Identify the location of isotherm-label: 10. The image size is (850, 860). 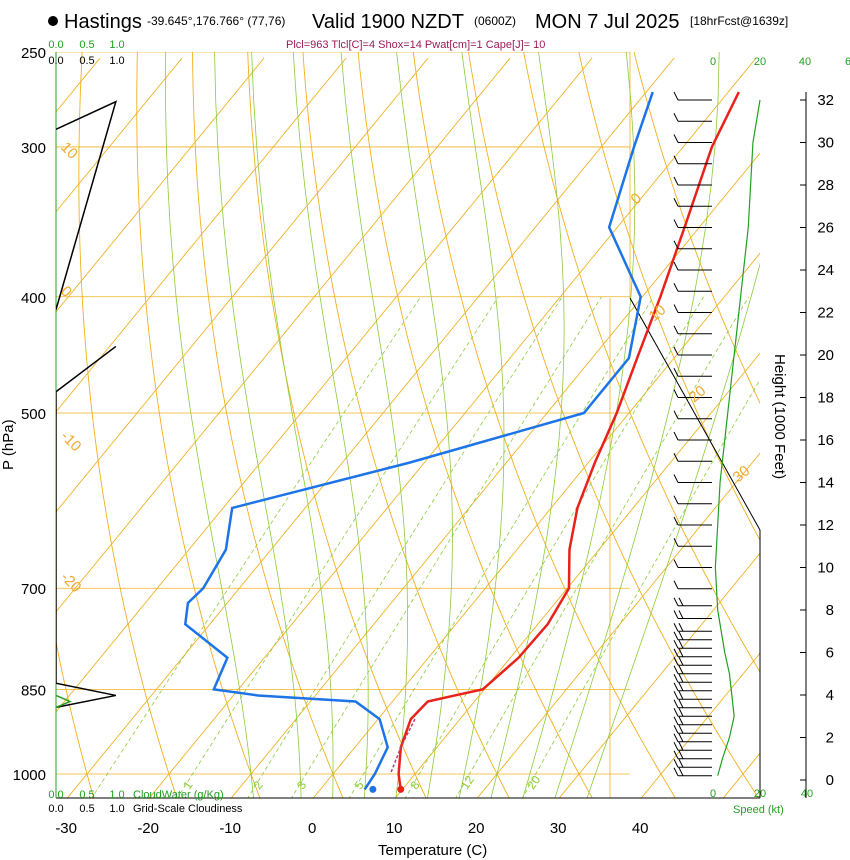
(658, 313).